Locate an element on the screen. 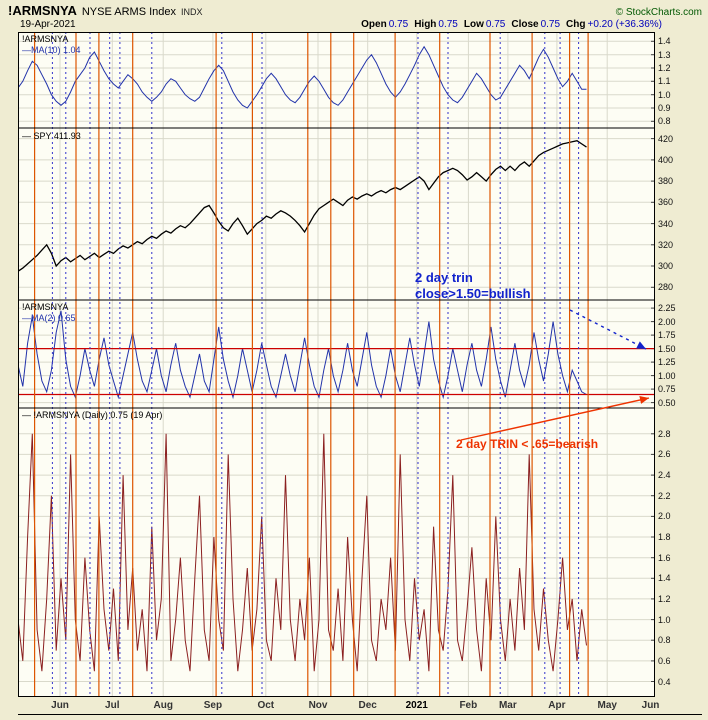  y-tick-label: 0.75 is located at coordinates (667, 389).